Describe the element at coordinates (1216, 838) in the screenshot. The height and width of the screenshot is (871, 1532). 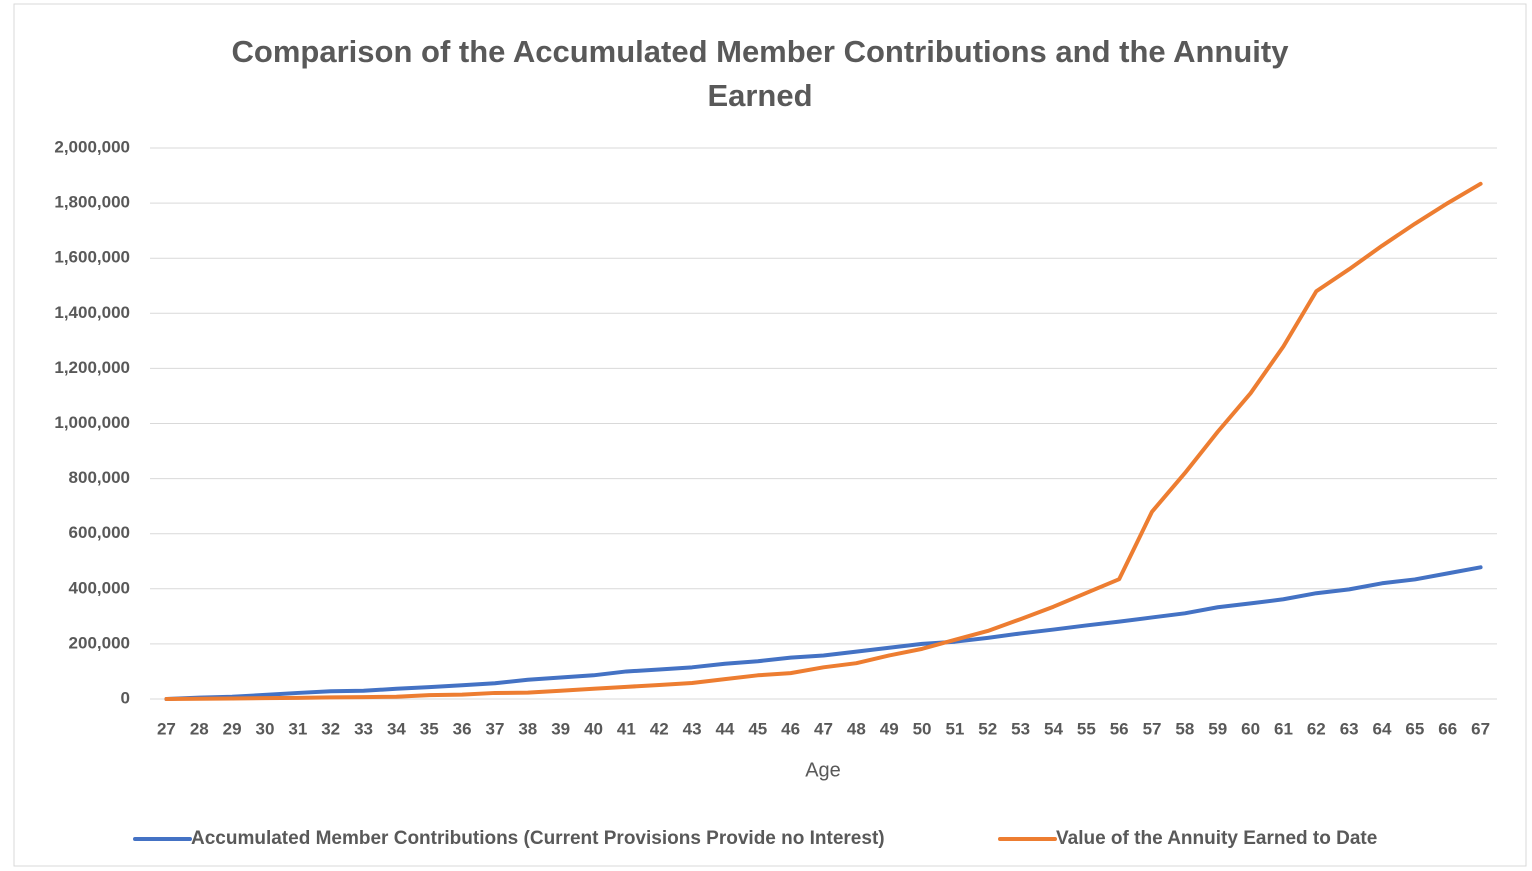
I see `legend-label: Value of the Annuity Earned to Date` at that location.